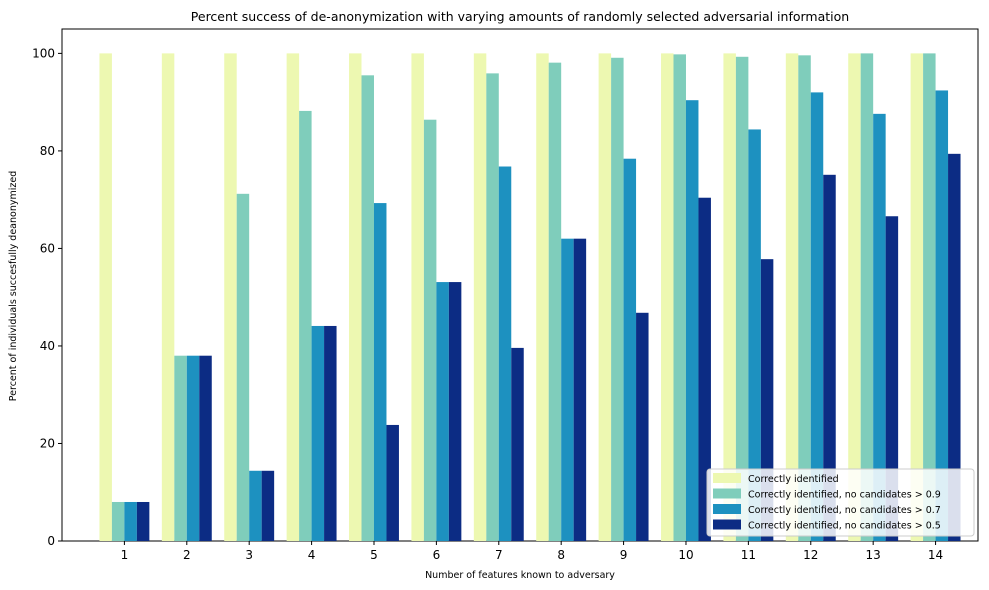 The height and width of the screenshot is (590, 989). I want to click on x-tick-label-3: 3, so click(249, 555).